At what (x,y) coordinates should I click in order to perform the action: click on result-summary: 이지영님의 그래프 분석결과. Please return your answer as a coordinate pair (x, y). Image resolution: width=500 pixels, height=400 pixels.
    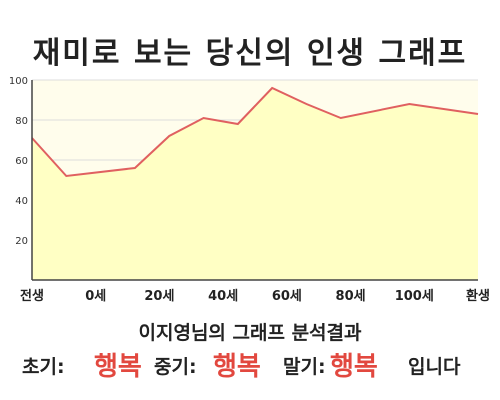
    Looking at the image, I should click on (250, 333).